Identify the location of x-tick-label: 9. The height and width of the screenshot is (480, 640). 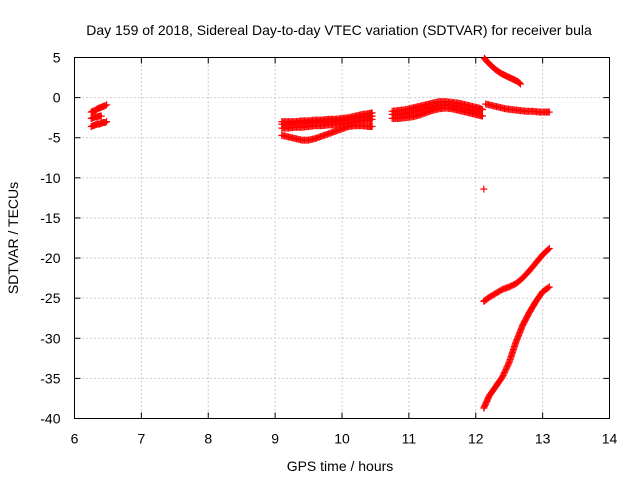
(275, 439).